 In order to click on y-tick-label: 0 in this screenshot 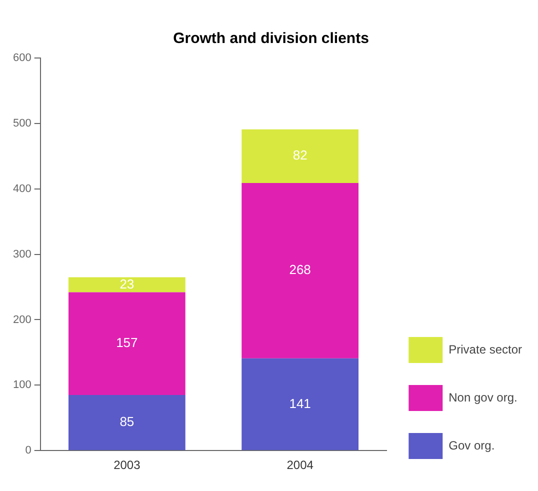, I will do `click(28, 450)`.